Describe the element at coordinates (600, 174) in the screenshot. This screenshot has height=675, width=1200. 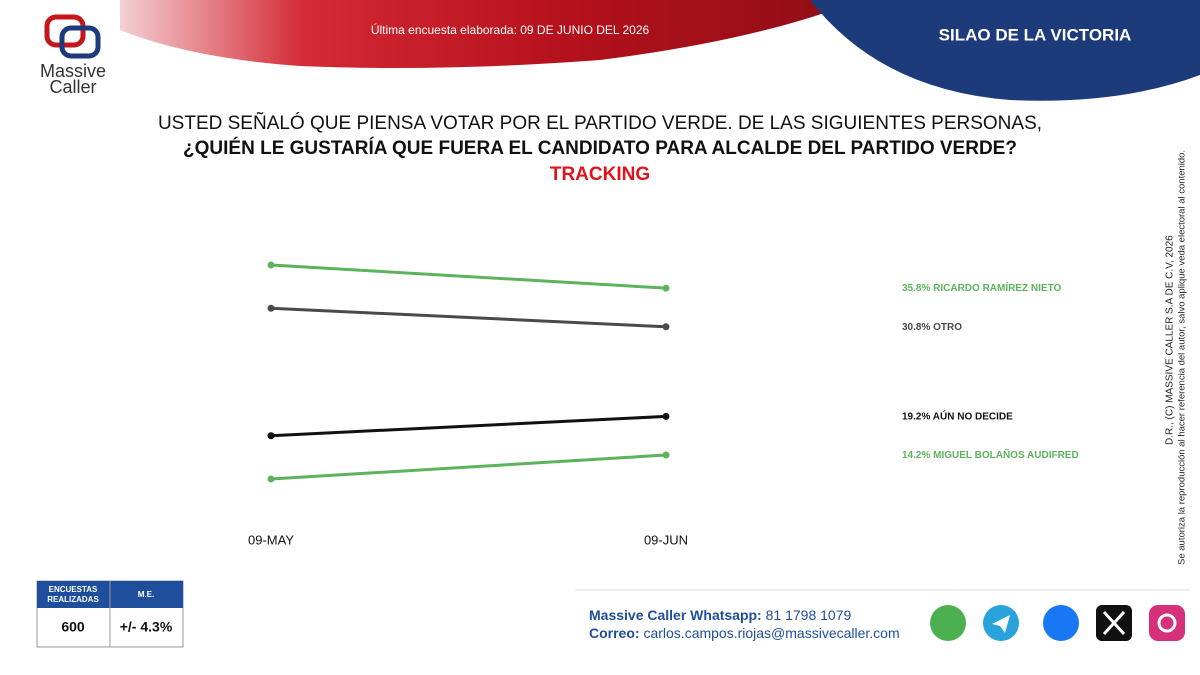
I see `chart-annotation: TRACKING` at that location.